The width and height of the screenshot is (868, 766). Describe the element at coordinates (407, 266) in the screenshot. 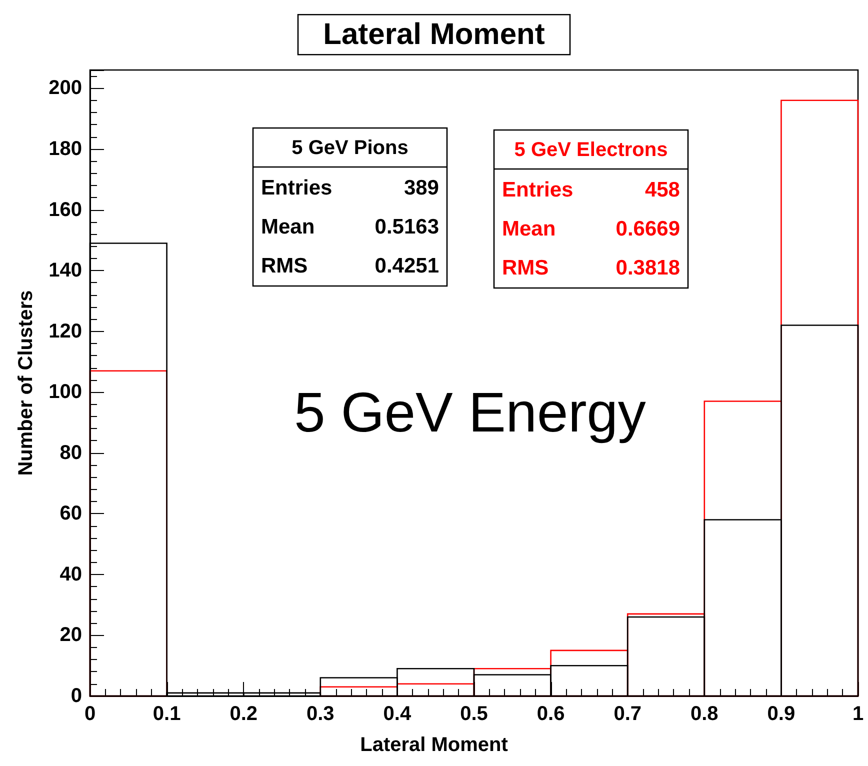

I see `annotation: 0.4251` at that location.